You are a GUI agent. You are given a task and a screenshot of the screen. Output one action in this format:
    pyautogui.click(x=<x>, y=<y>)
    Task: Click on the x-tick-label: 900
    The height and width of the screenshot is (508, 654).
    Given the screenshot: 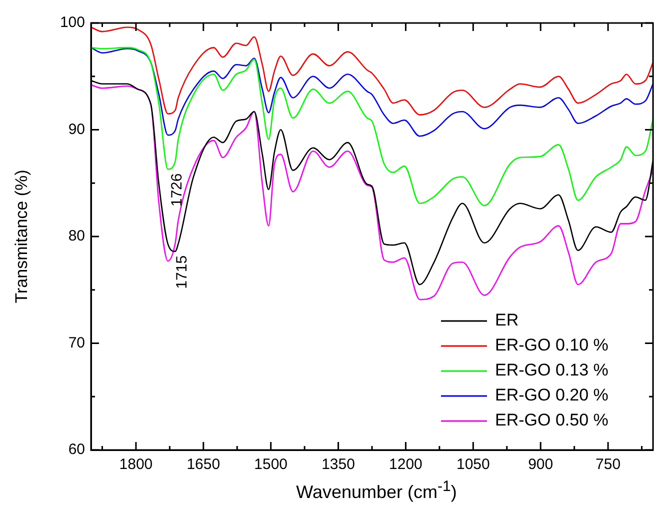 What is the action you would take?
    pyautogui.click(x=541, y=465)
    